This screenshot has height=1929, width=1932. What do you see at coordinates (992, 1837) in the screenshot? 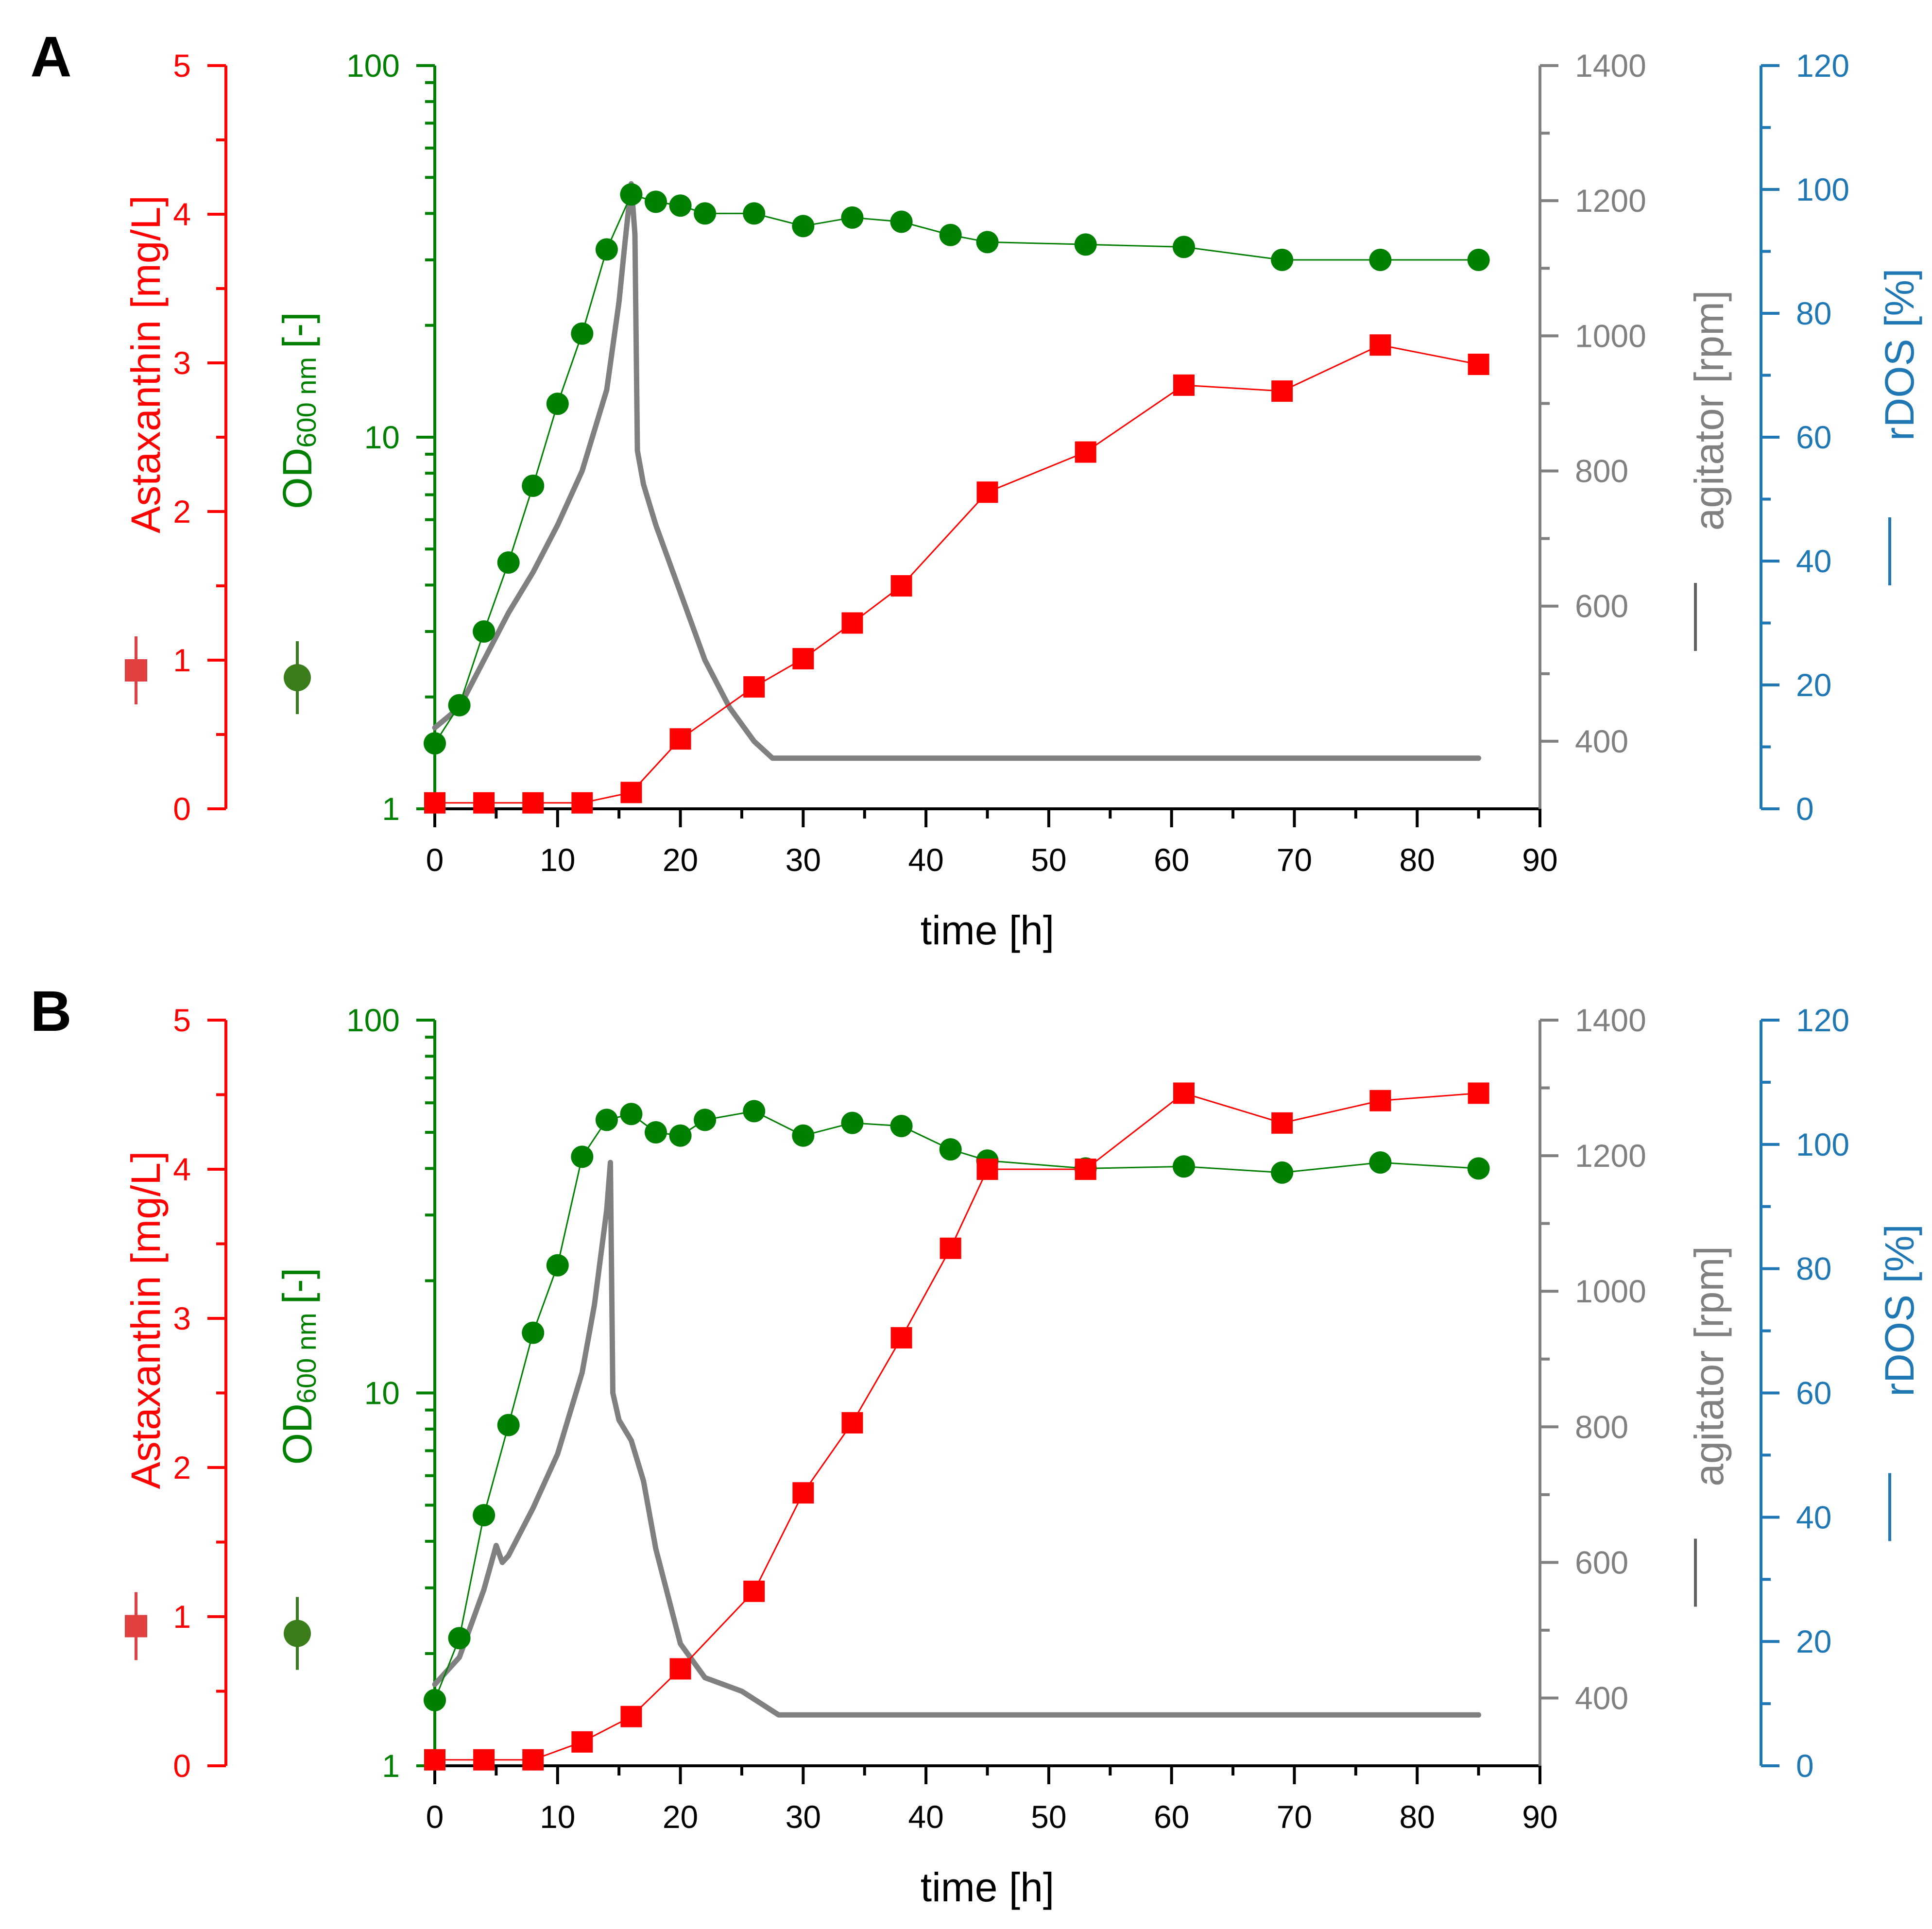
I see `x-axis: 0 10 20 30 40 50 60 70 80 90 time [h]` at bounding box center [992, 1837].